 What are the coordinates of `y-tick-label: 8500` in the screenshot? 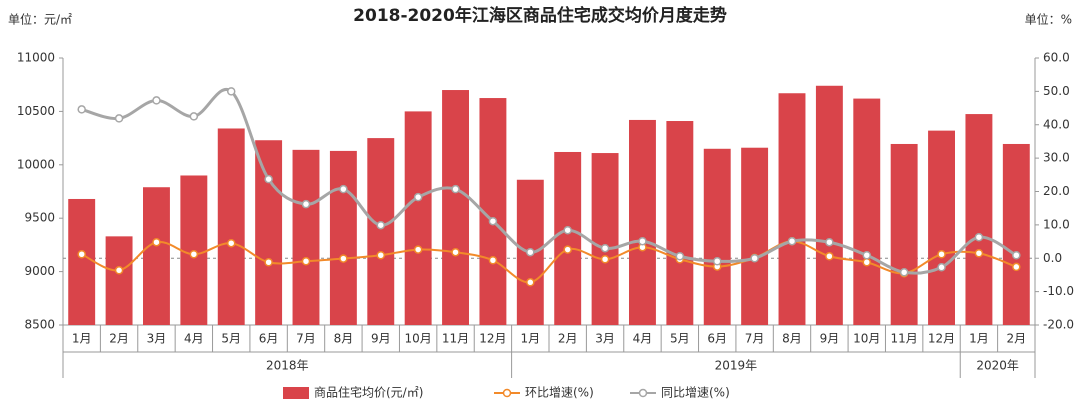 It's located at (39, 325).